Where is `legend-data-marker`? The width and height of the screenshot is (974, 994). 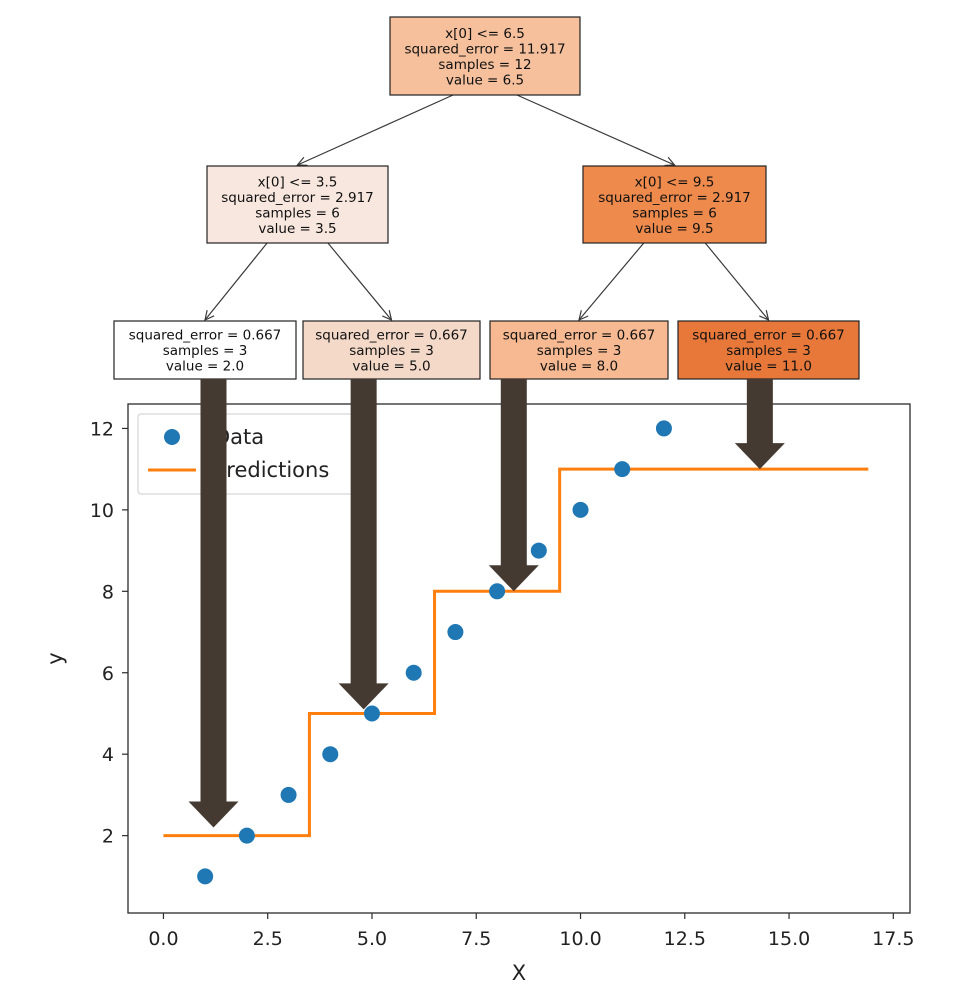
legend-data-marker is located at coordinates (172, 437).